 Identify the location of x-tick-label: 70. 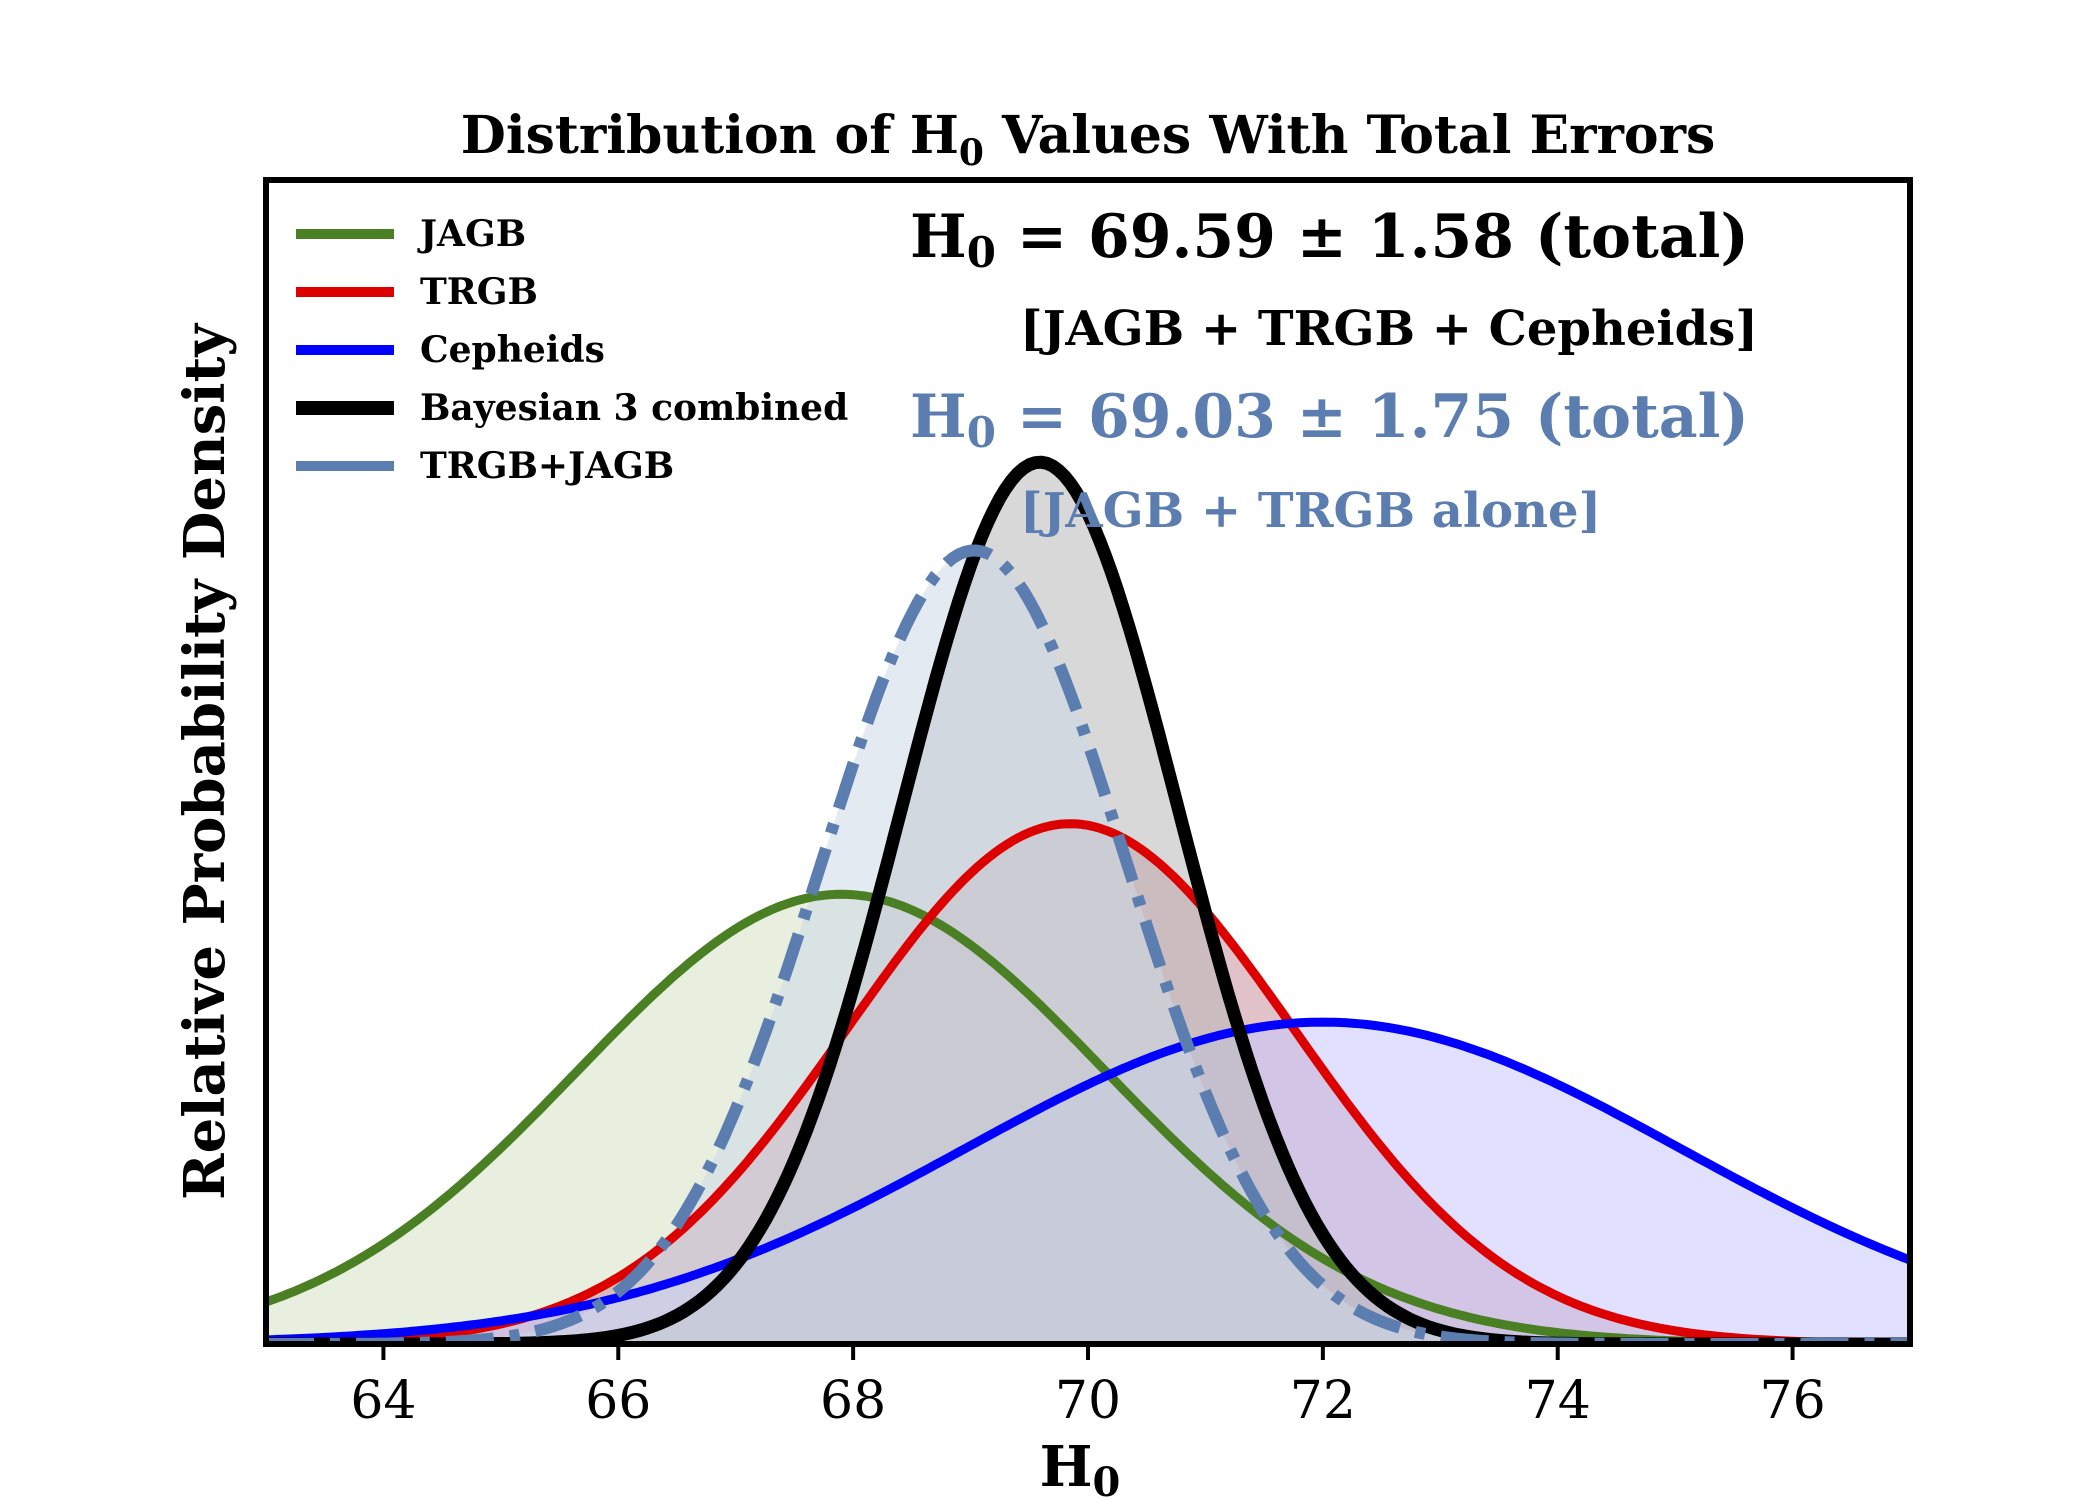
(1088, 1401).